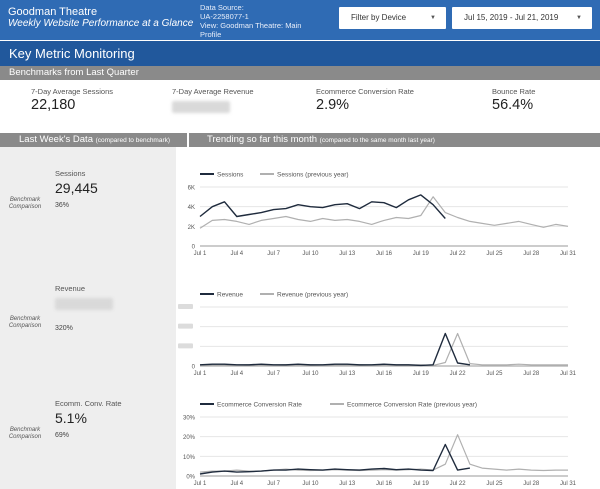 This screenshot has width=600, height=489. Describe the element at coordinates (514, 91) in the screenshot. I see `kpi-label: Bounce Rate` at that location.